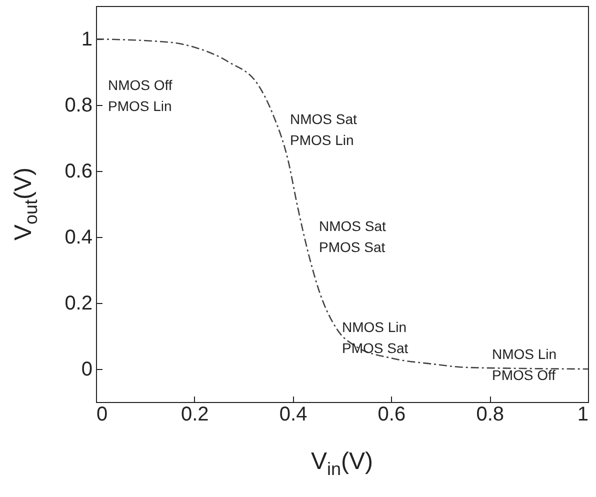 This screenshot has width=596, height=497. What do you see at coordinates (324, 129) in the screenshot?
I see `annotation: NMOS Sat PMOS Lin` at bounding box center [324, 129].